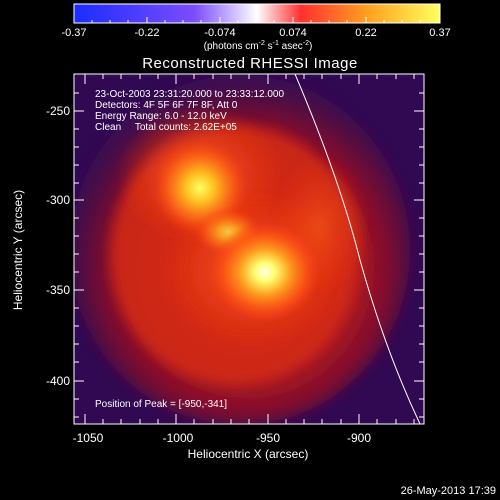 Image resolution: width=500 pixels, height=500 pixels. I want to click on colorbar-minor-ticks, so click(257, 20).